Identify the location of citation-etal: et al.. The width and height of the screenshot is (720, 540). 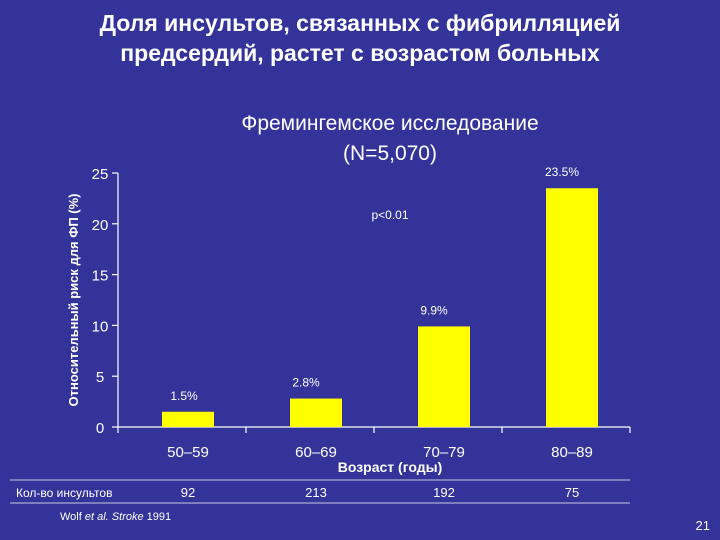
(96, 517).